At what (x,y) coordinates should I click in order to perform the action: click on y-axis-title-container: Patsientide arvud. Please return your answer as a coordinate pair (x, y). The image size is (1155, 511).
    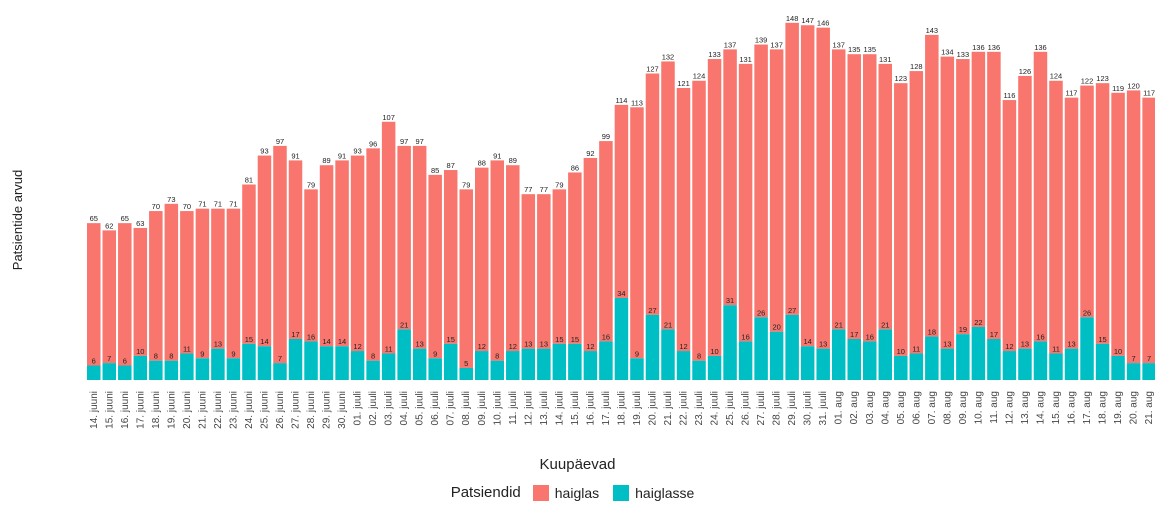
    Looking at the image, I should click on (17, 220).